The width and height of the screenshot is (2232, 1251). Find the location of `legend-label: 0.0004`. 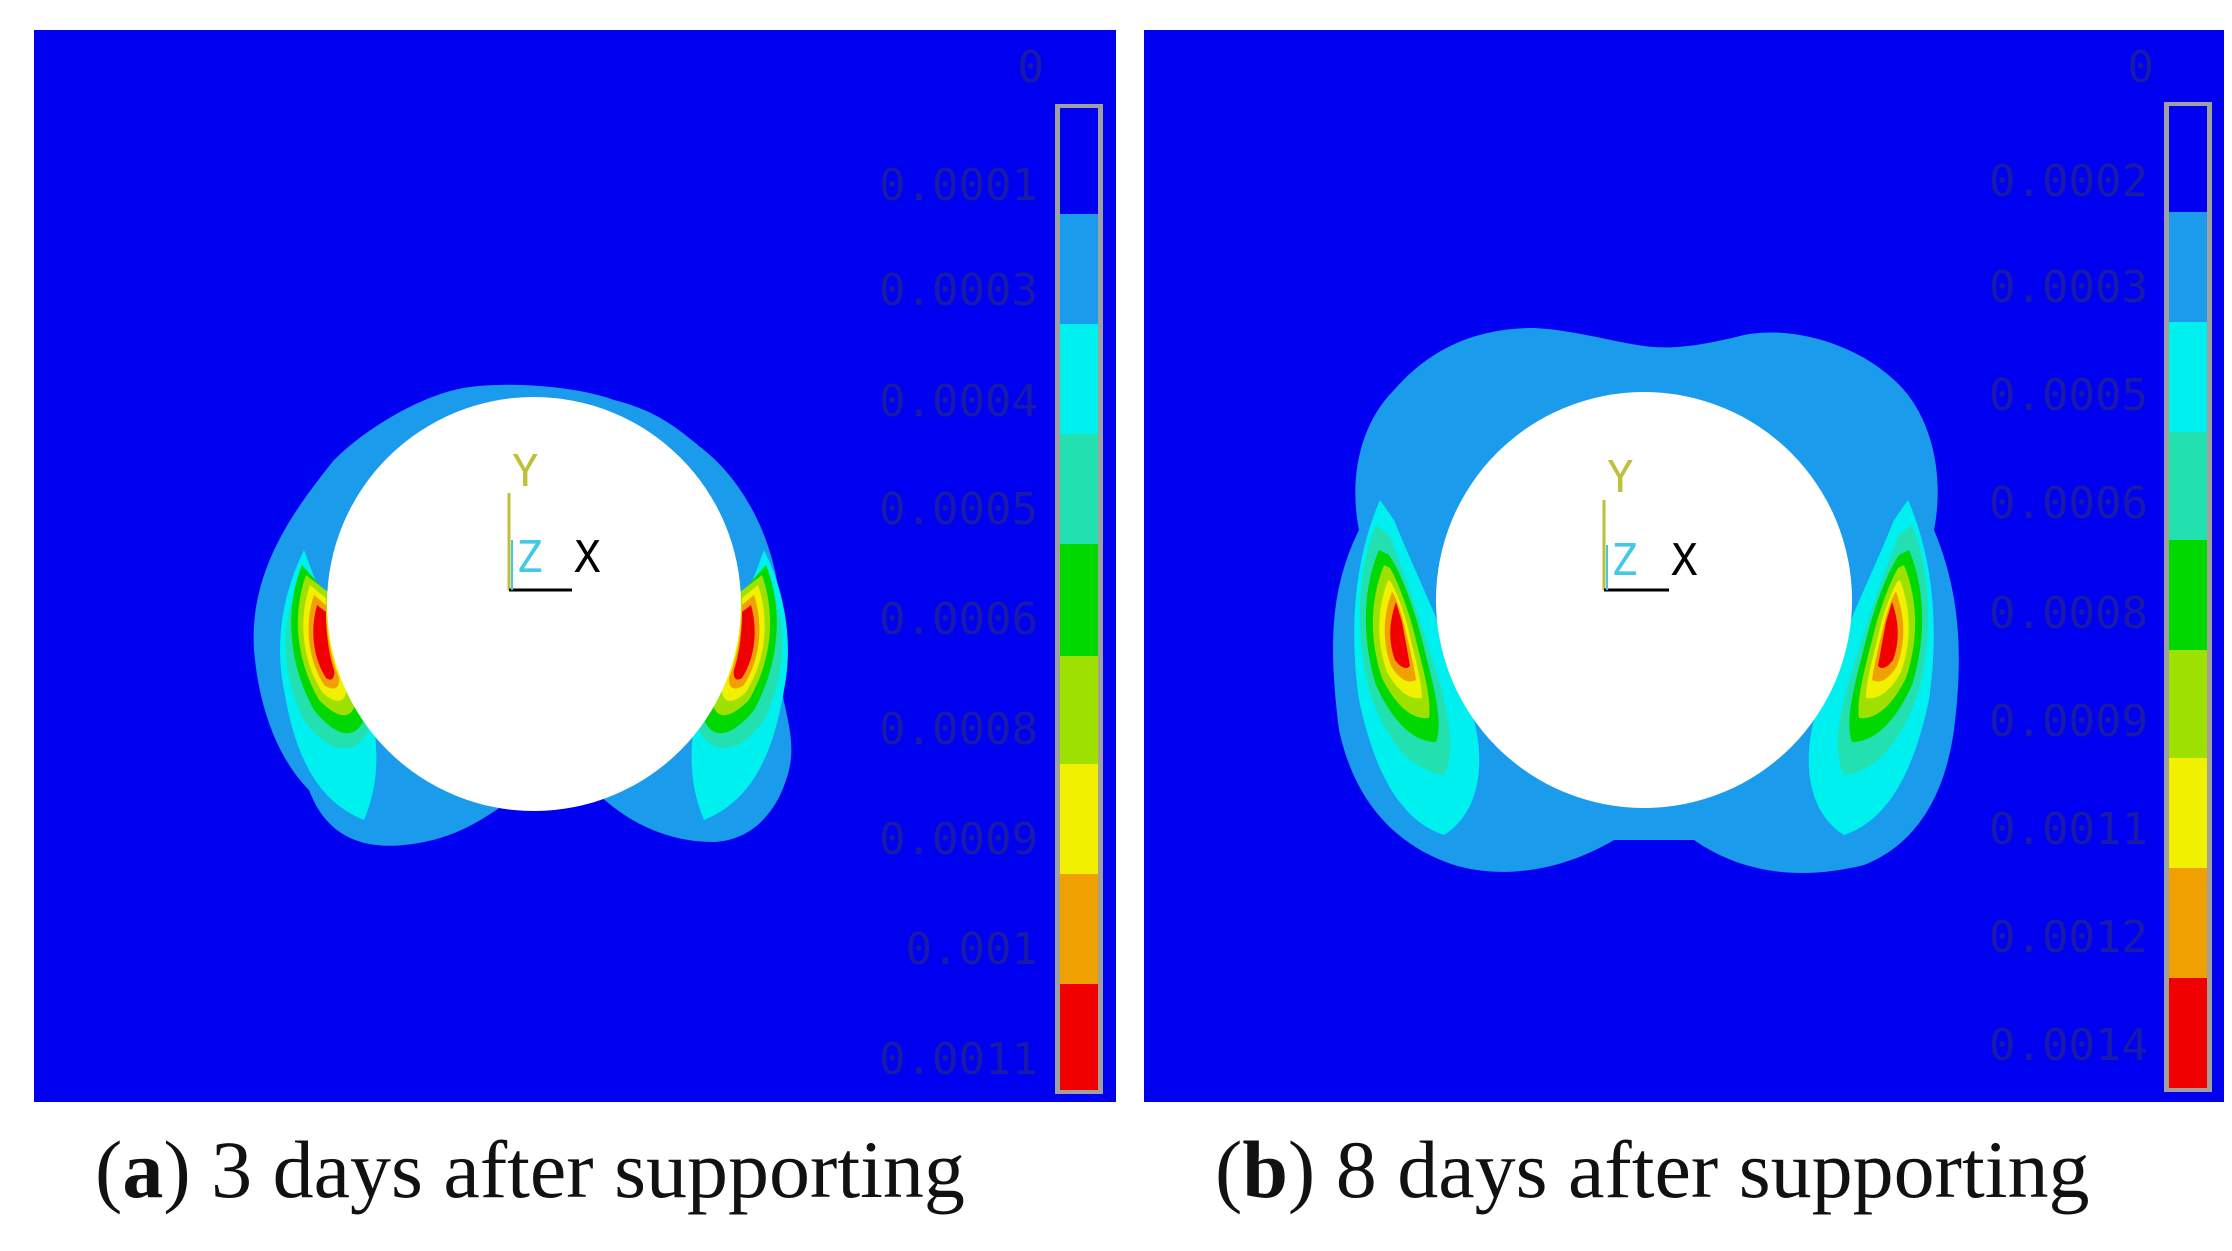

legend-label: 0.0004 is located at coordinates (958, 401).